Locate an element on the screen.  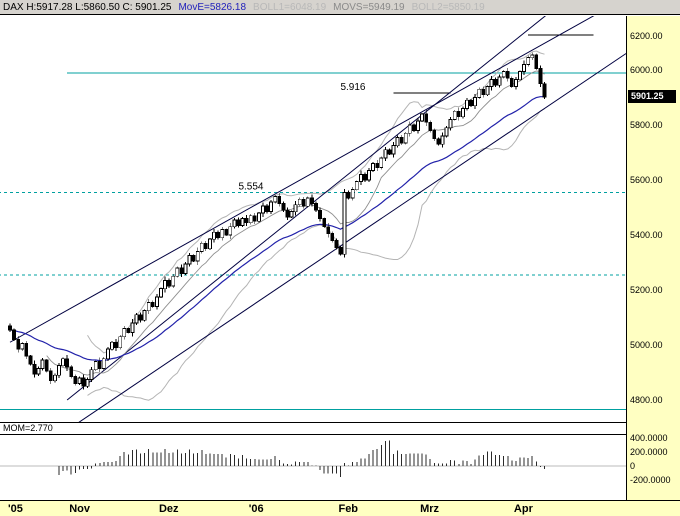
momentum-header-strip: MOM=2.770 is located at coordinates (313, 429).